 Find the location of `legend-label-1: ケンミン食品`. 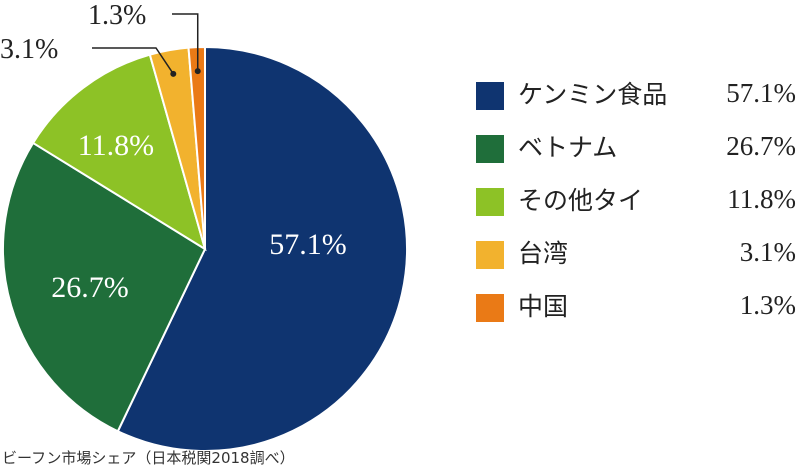

legend-label-1: ケンミン食品 is located at coordinates (592, 94).